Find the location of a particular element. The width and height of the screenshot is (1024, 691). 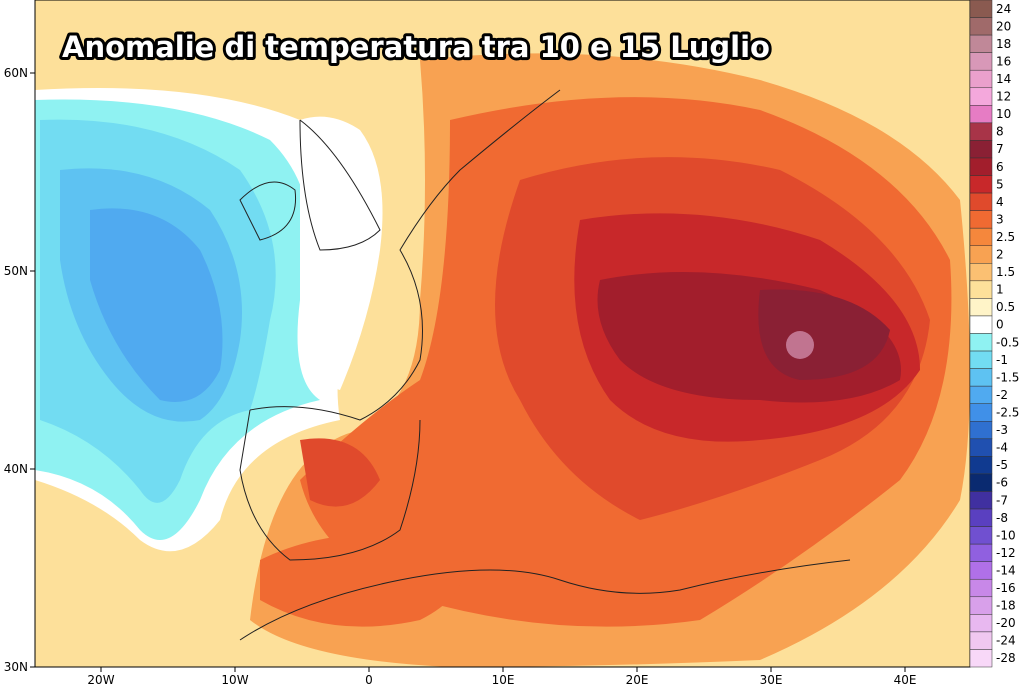

colorbar-label: -2 is located at coordinates (1002, 395).